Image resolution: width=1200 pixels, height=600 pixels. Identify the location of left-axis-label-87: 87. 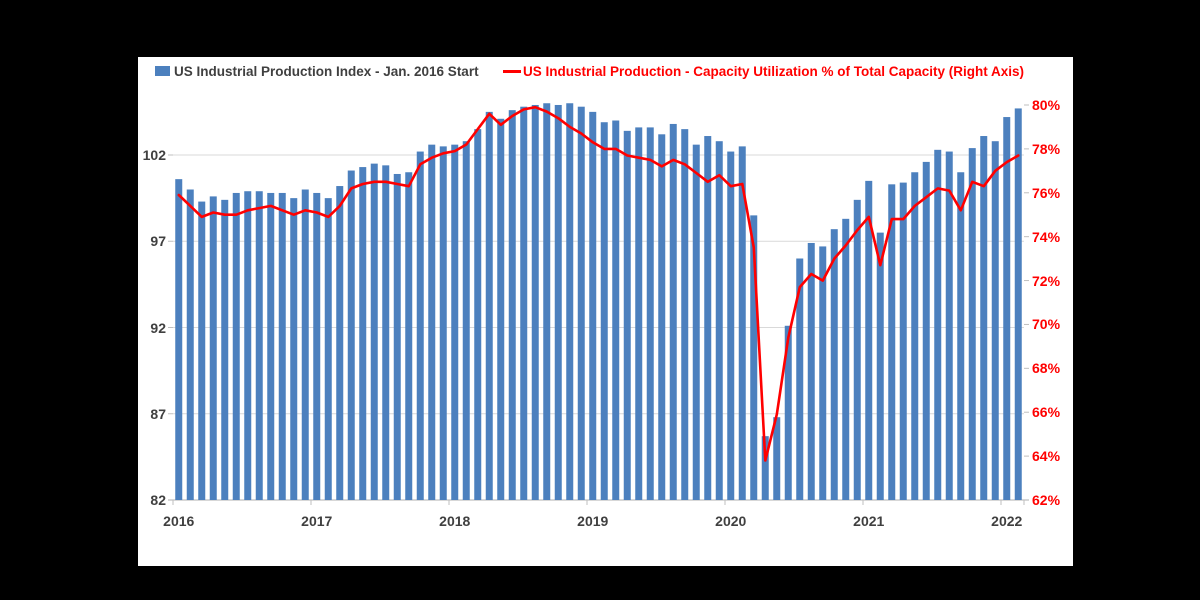
(158, 413).